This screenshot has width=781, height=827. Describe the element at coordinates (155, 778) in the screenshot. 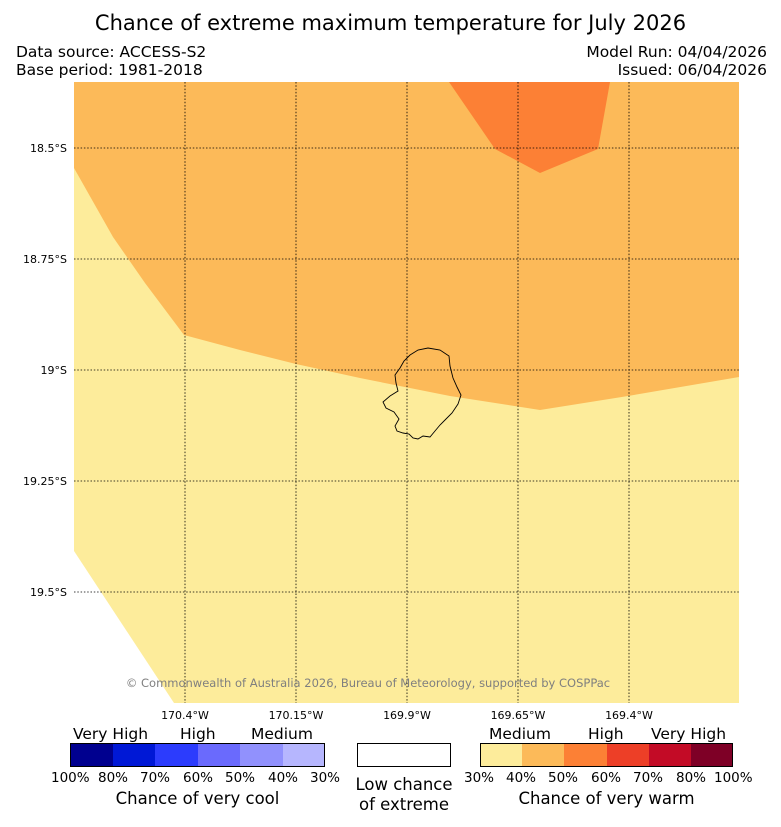

I see `cool-pct-70: 70%` at that location.